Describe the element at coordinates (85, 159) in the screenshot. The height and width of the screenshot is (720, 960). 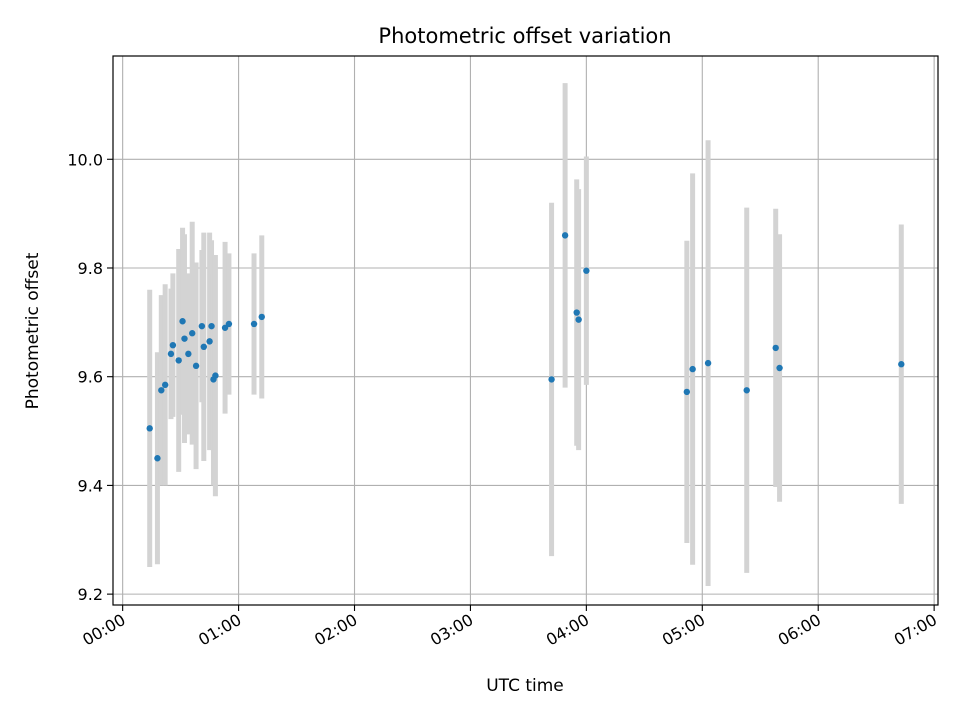
I see `y-tick-label: 10.0` at that location.